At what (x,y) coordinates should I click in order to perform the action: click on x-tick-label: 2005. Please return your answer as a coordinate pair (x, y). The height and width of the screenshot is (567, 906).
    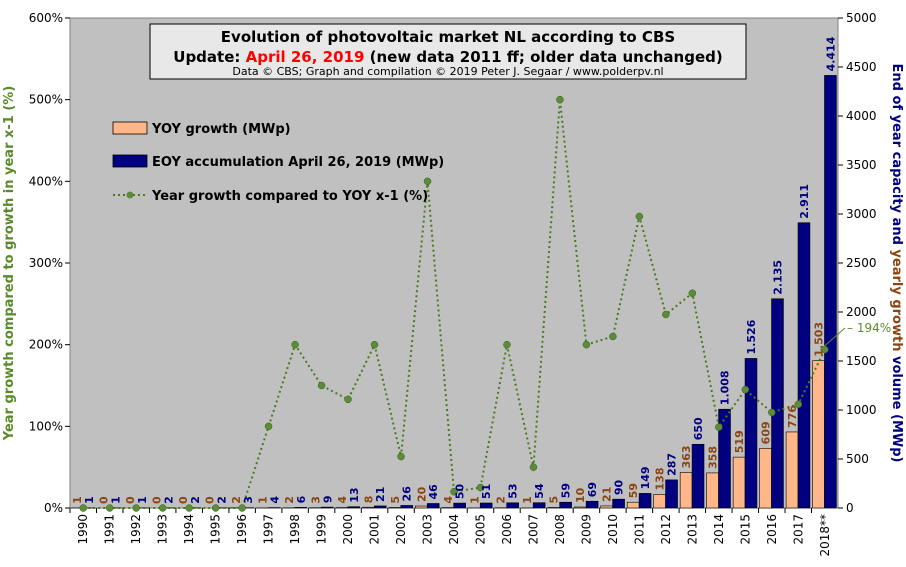
    Looking at the image, I should click on (480, 529).